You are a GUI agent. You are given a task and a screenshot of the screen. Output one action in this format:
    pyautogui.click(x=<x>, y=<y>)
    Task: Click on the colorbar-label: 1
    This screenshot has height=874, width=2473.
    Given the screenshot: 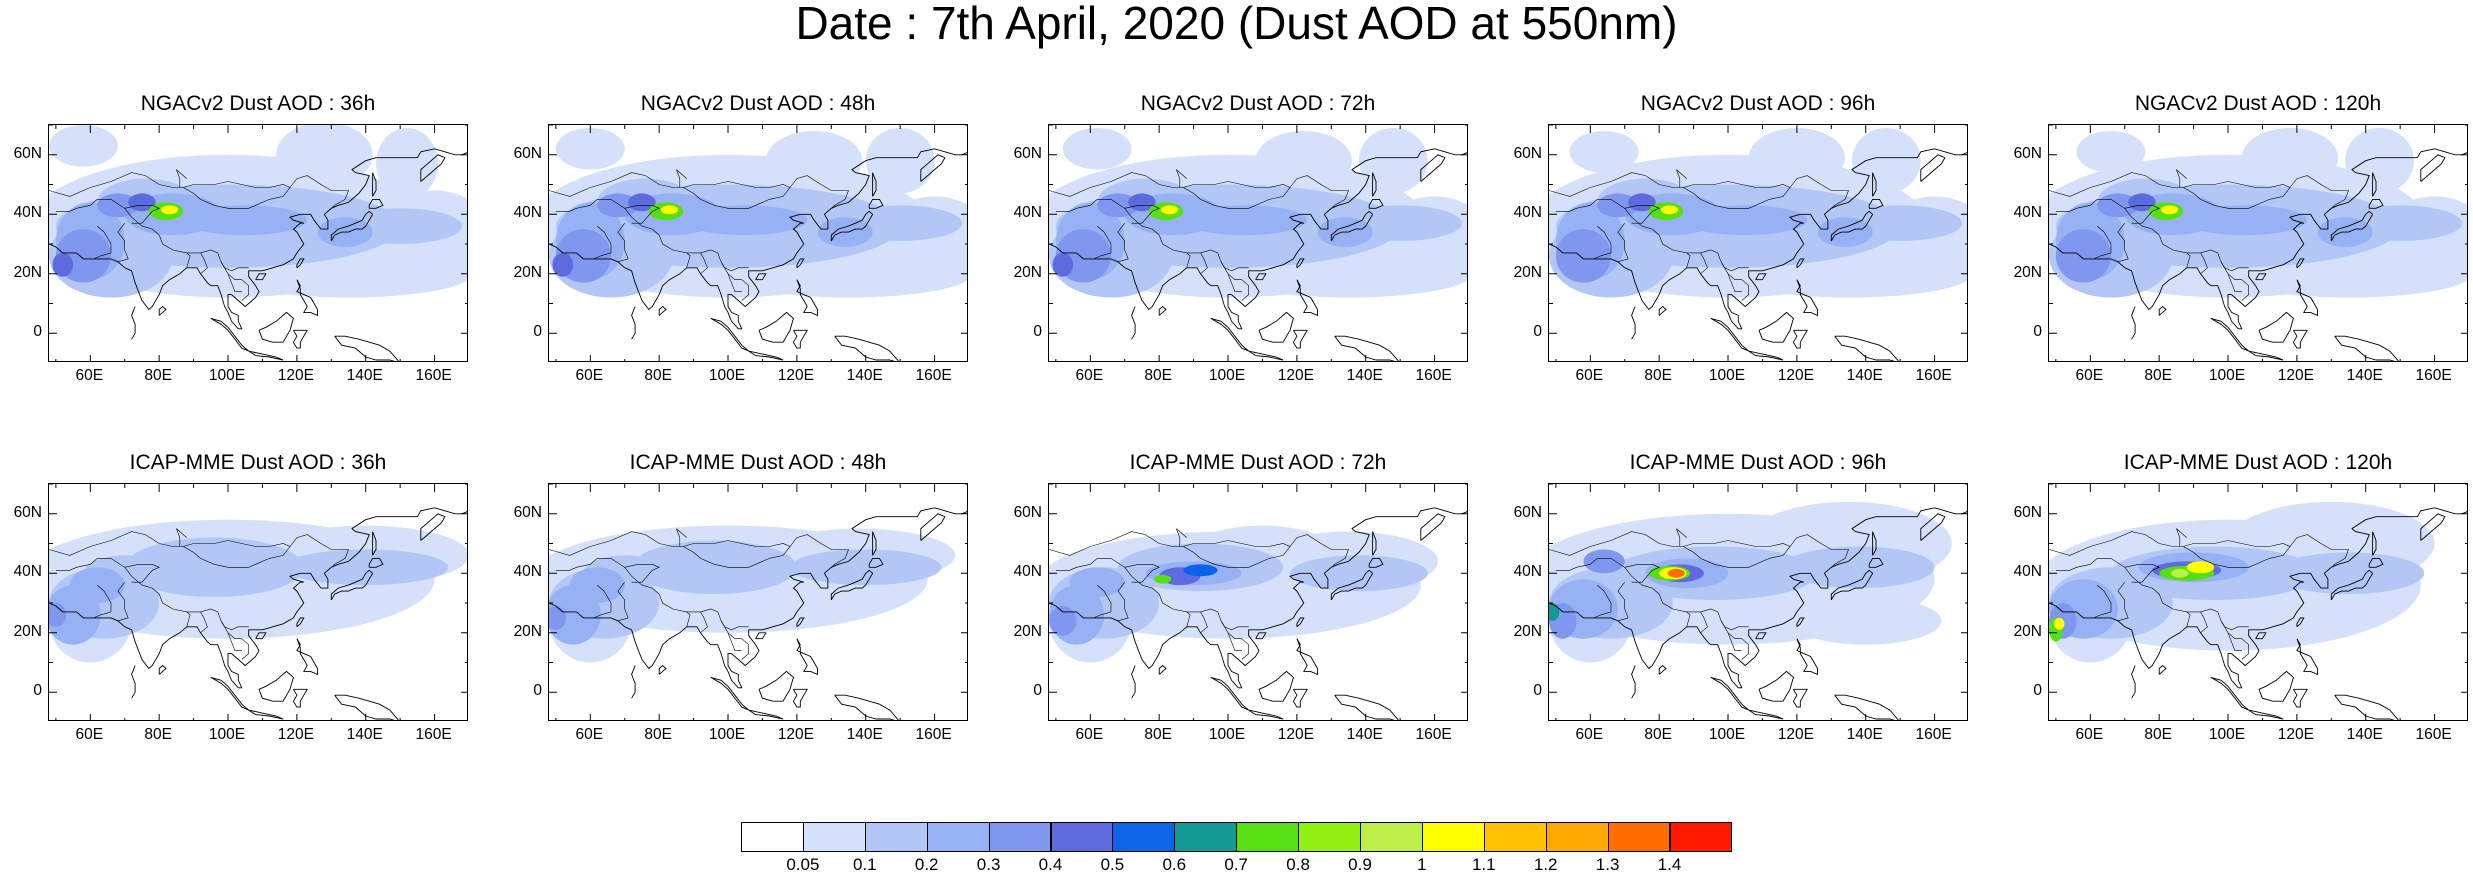 What is the action you would take?
    pyautogui.click(x=1422, y=864)
    